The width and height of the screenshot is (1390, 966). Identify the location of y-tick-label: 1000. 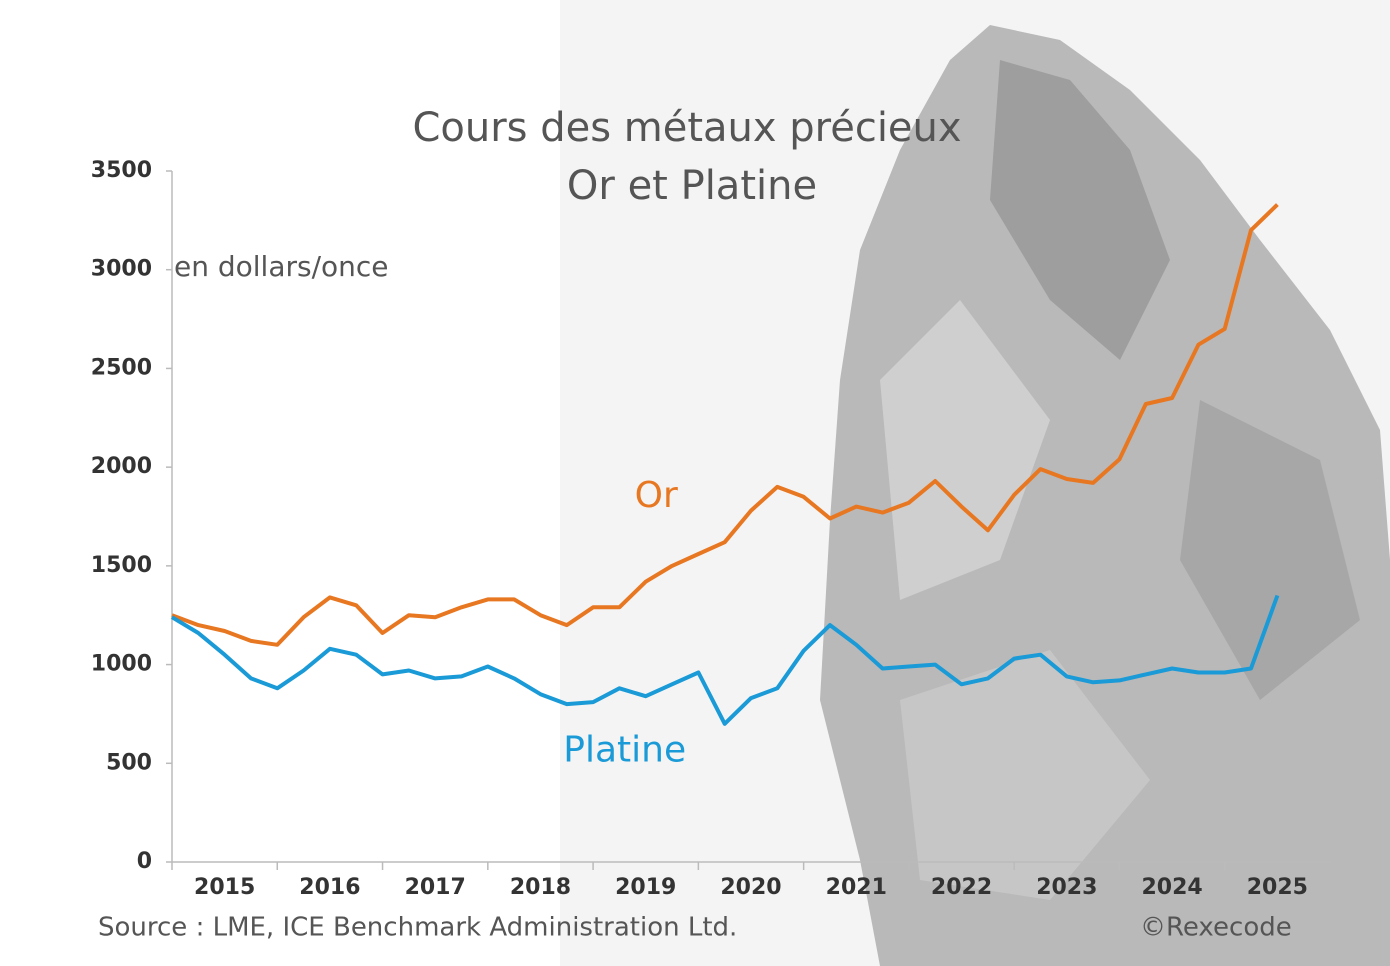
(121, 664).